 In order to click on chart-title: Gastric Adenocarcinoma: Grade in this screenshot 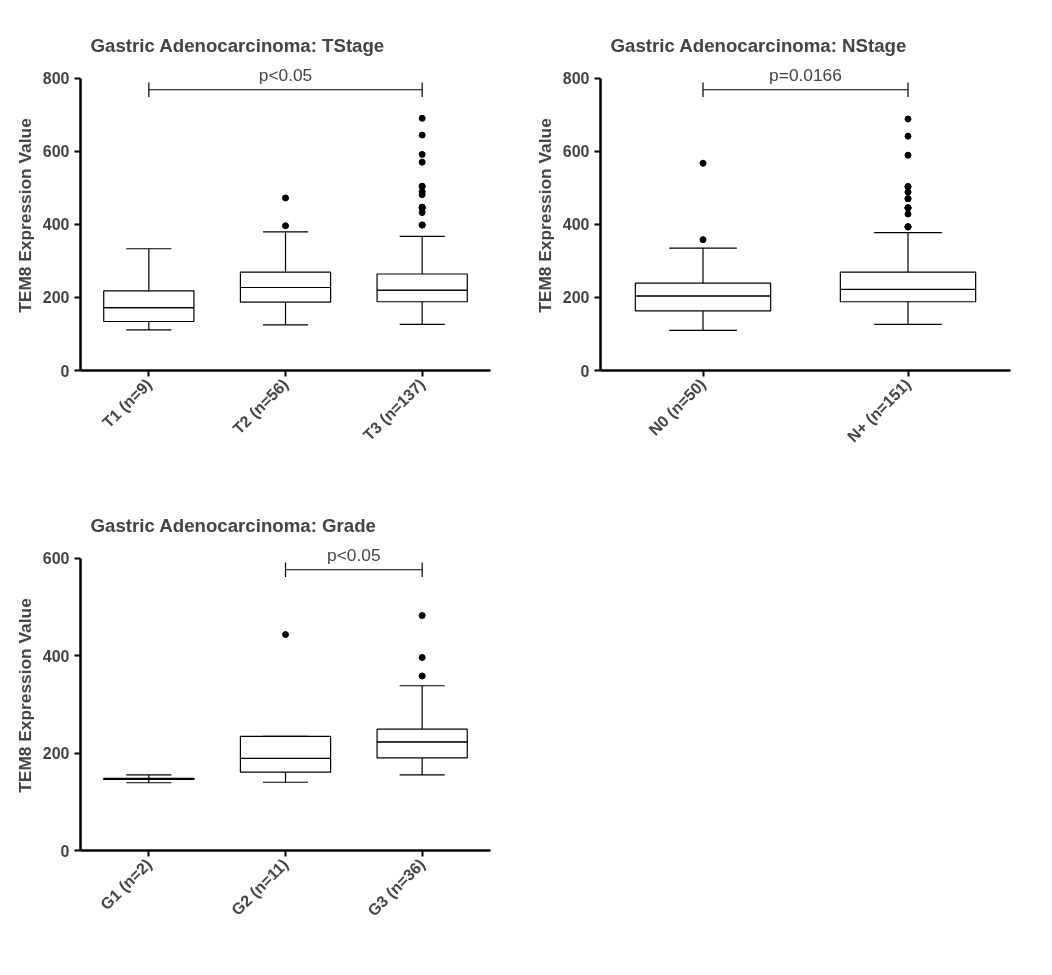, I will do `click(233, 525)`.